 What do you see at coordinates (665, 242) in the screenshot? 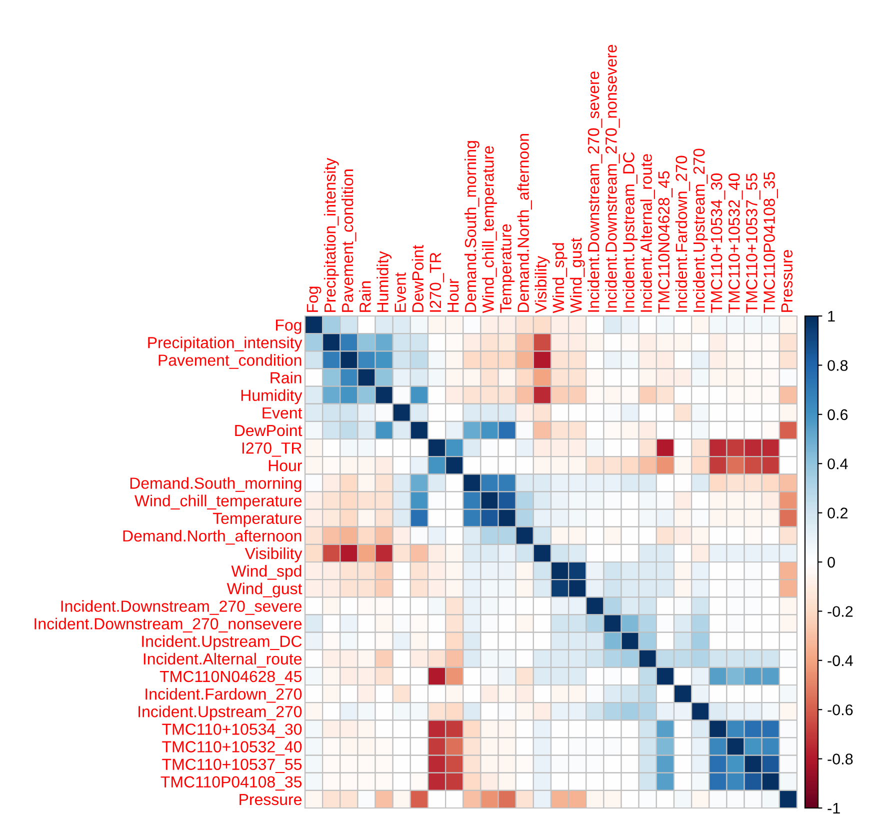
I see `x-tick-label: TMC110N04628_45` at bounding box center [665, 242].